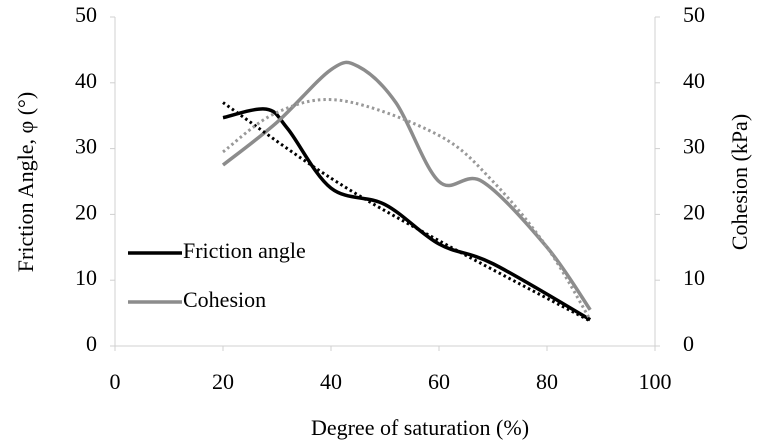 This screenshot has height=448, width=759. Describe the element at coordinates (439, 381) in the screenshot. I see `x-tick-label: 60` at that location.